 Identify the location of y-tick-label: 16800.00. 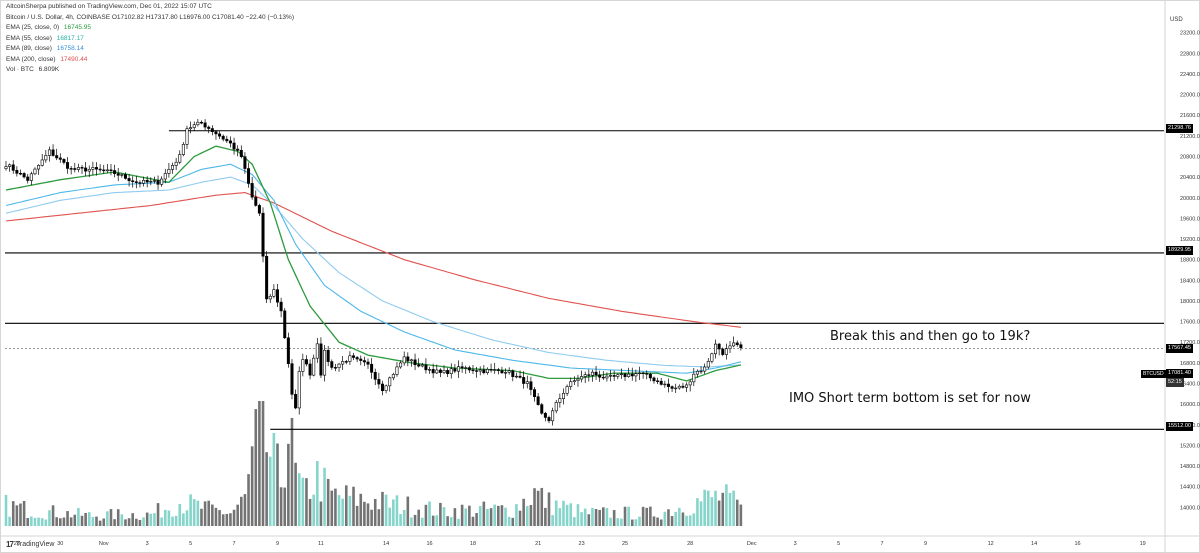
(1190, 364).